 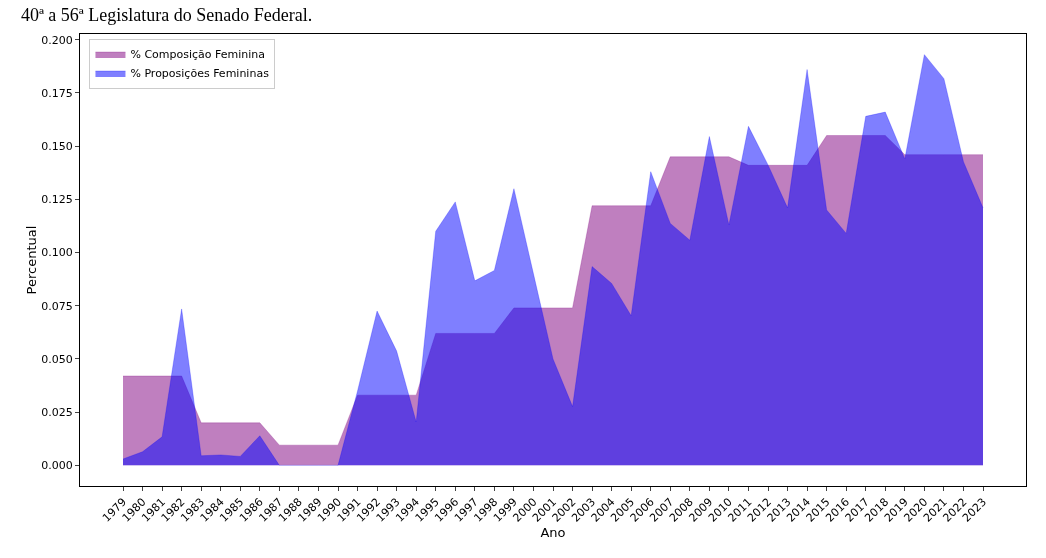 What do you see at coordinates (200, 74) in the screenshot?
I see `legend-label: % Proposições Femininas` at bounding box center [200, 74].